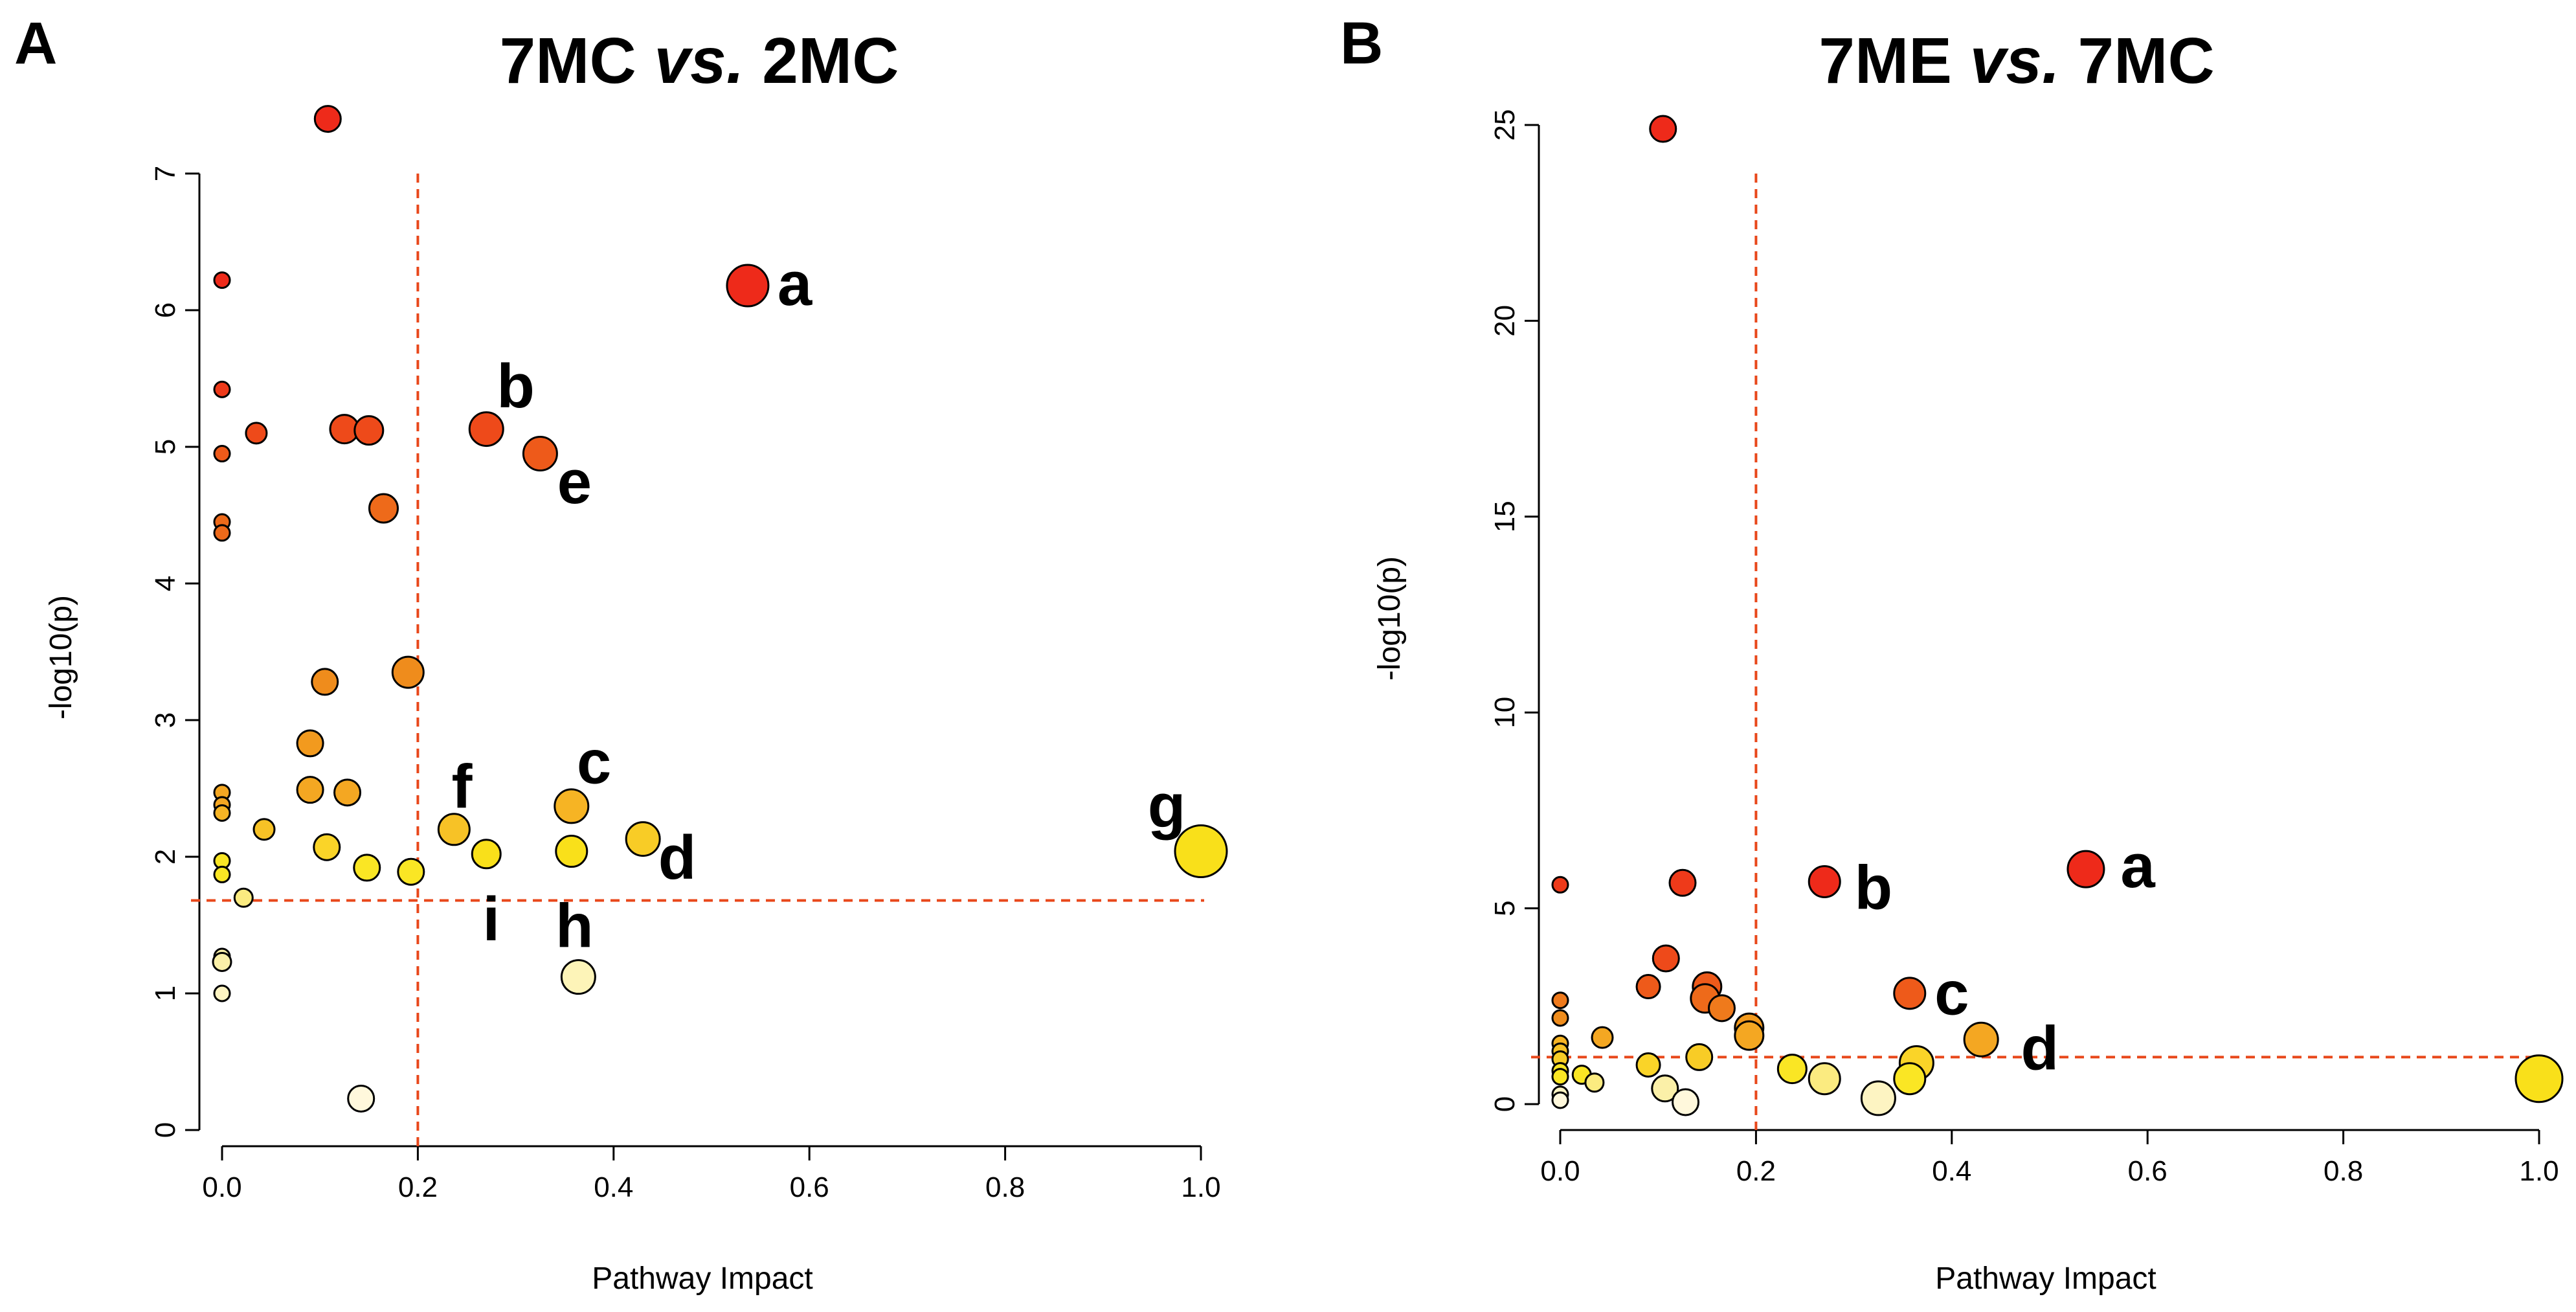 The image size is (2576, 1312). I want to click on panel-b-annotation-d: d, so click(2040, 1048).